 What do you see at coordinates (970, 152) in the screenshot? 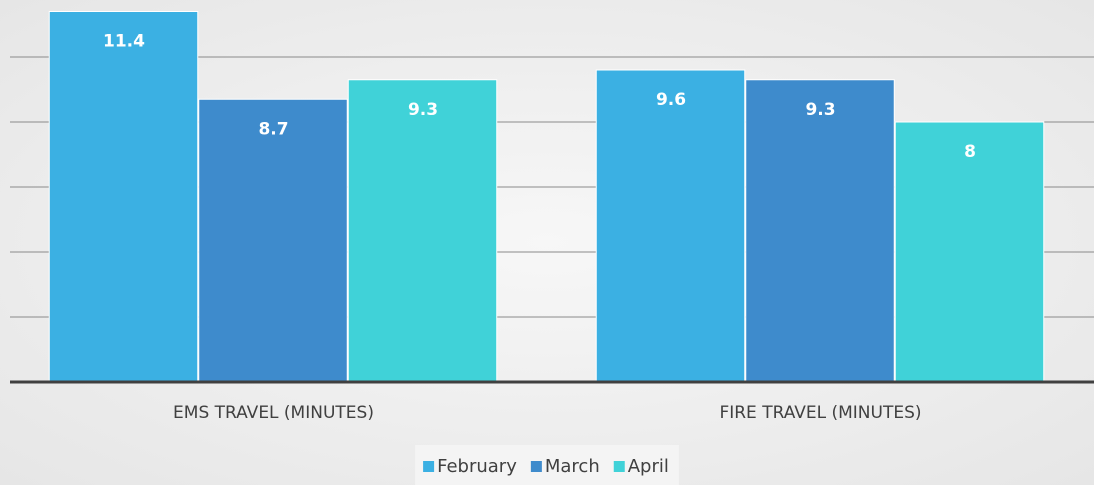
I see `data-label: 8` at bounding box center [970, 152].